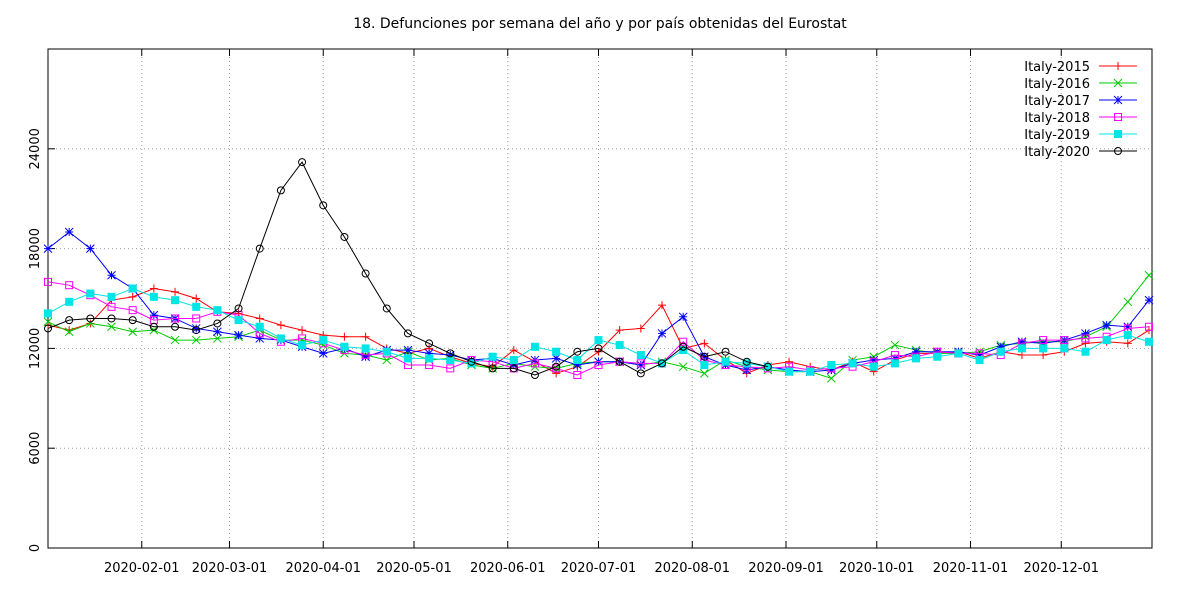 This screenshot has width=1200, height=600. I want to click on x-tick-label: 2020-03-01, so click(230, 568).